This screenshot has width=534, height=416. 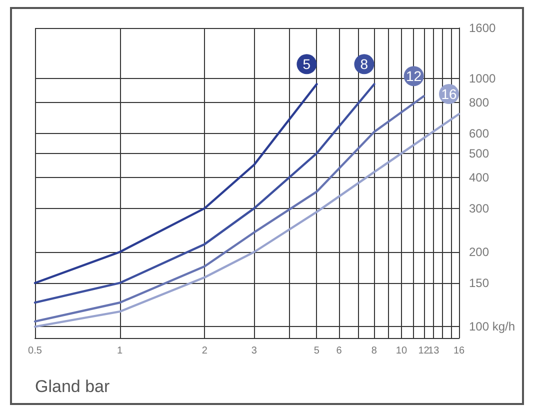 What do you see at coordinates (402, 351) in the screenshot?
I see `x-tick-label: 10` at bounding box center [402, 351].